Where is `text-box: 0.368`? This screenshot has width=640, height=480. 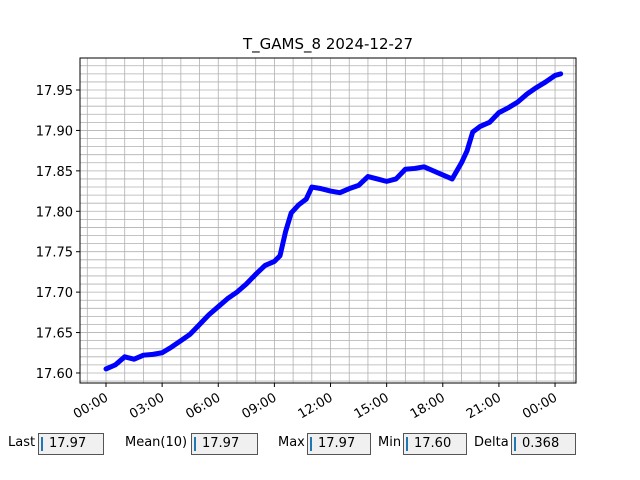
text-box: 0.368 is located at coordinates (543, 444).